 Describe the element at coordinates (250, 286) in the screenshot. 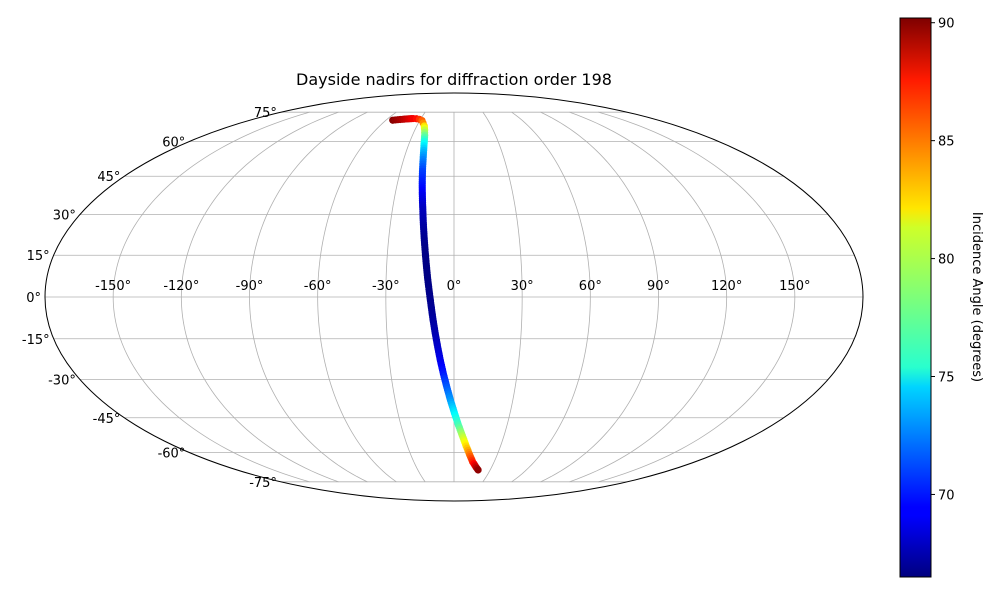

I see `longitude-tick-label: -90°` at that location.